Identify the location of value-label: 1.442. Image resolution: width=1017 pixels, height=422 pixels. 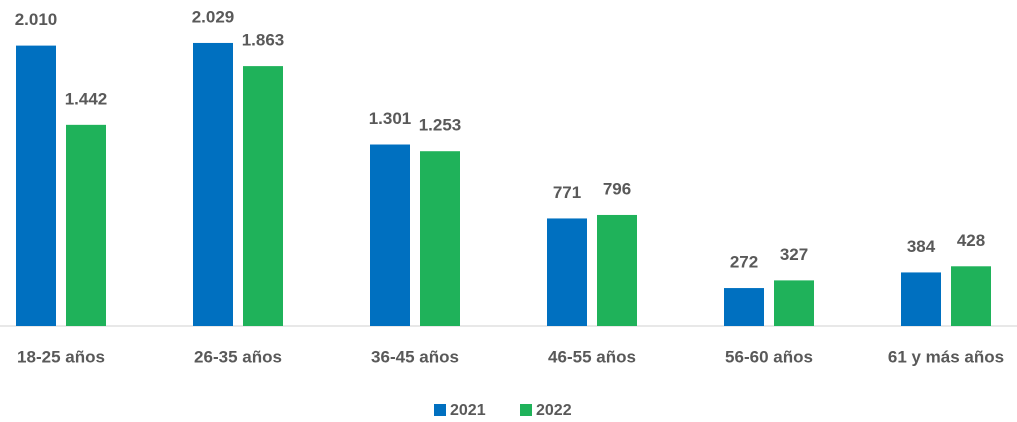
(86, 98).